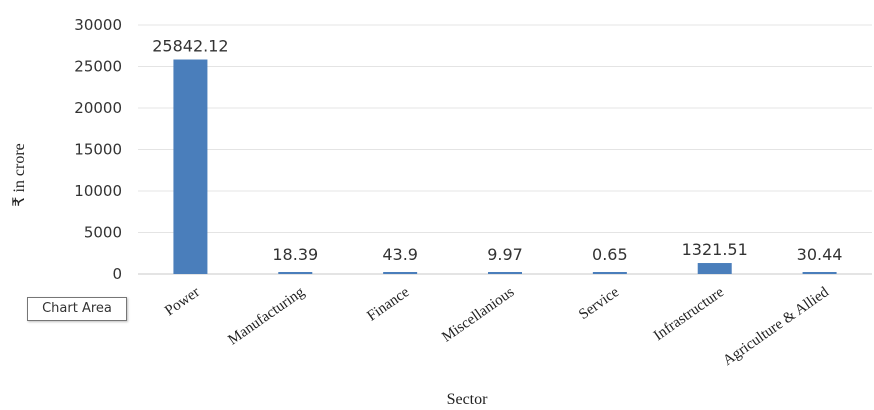 The width and height of the screenshot is (874, 410). Describe the element at coordinates (190, 46) in the screenshot. I see `data-label: 25842.12` at that location.